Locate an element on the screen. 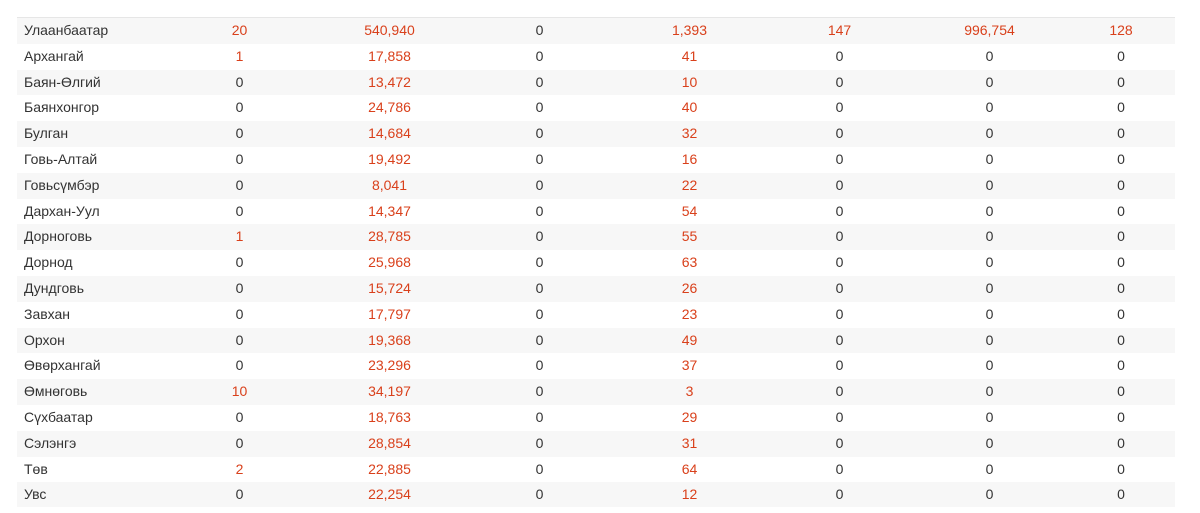 The height and width of the screenshot is (513, 1200). value-cell-col4: 1,393 is located at coordinates (689, 31).